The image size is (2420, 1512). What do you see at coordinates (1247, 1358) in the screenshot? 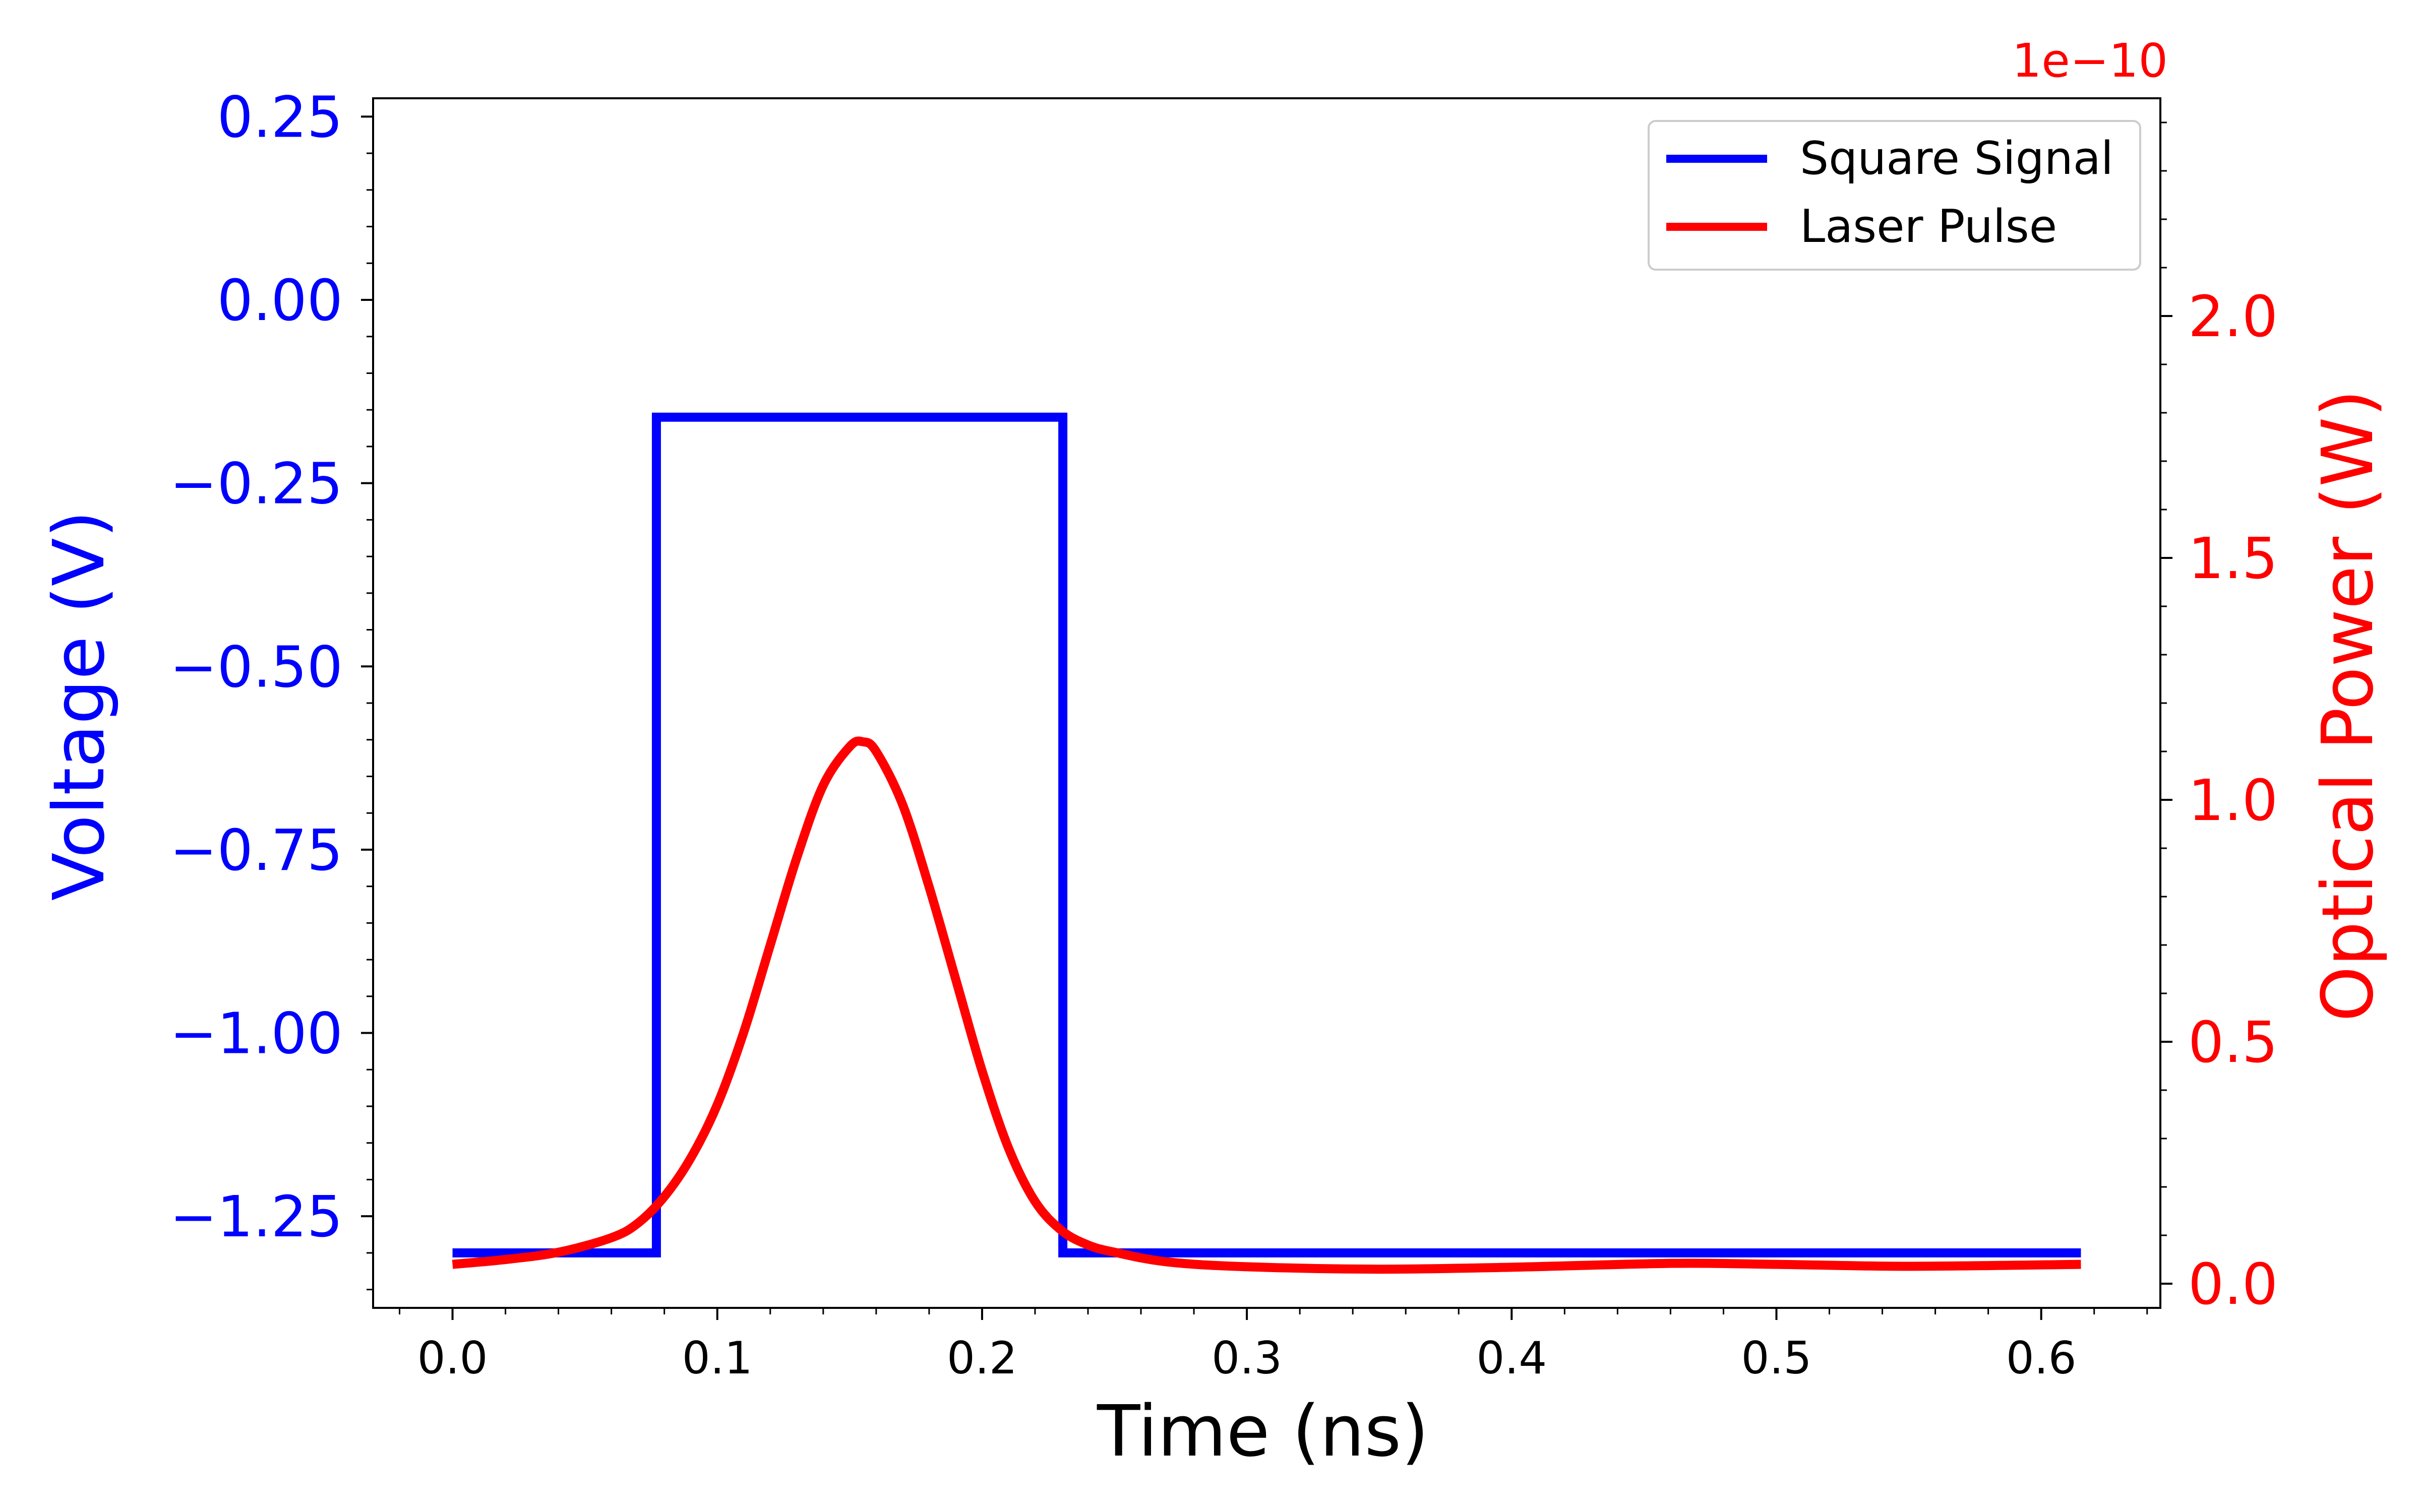
I see `x-tick-label: 0.3` at bounding box center [1247, 1358].